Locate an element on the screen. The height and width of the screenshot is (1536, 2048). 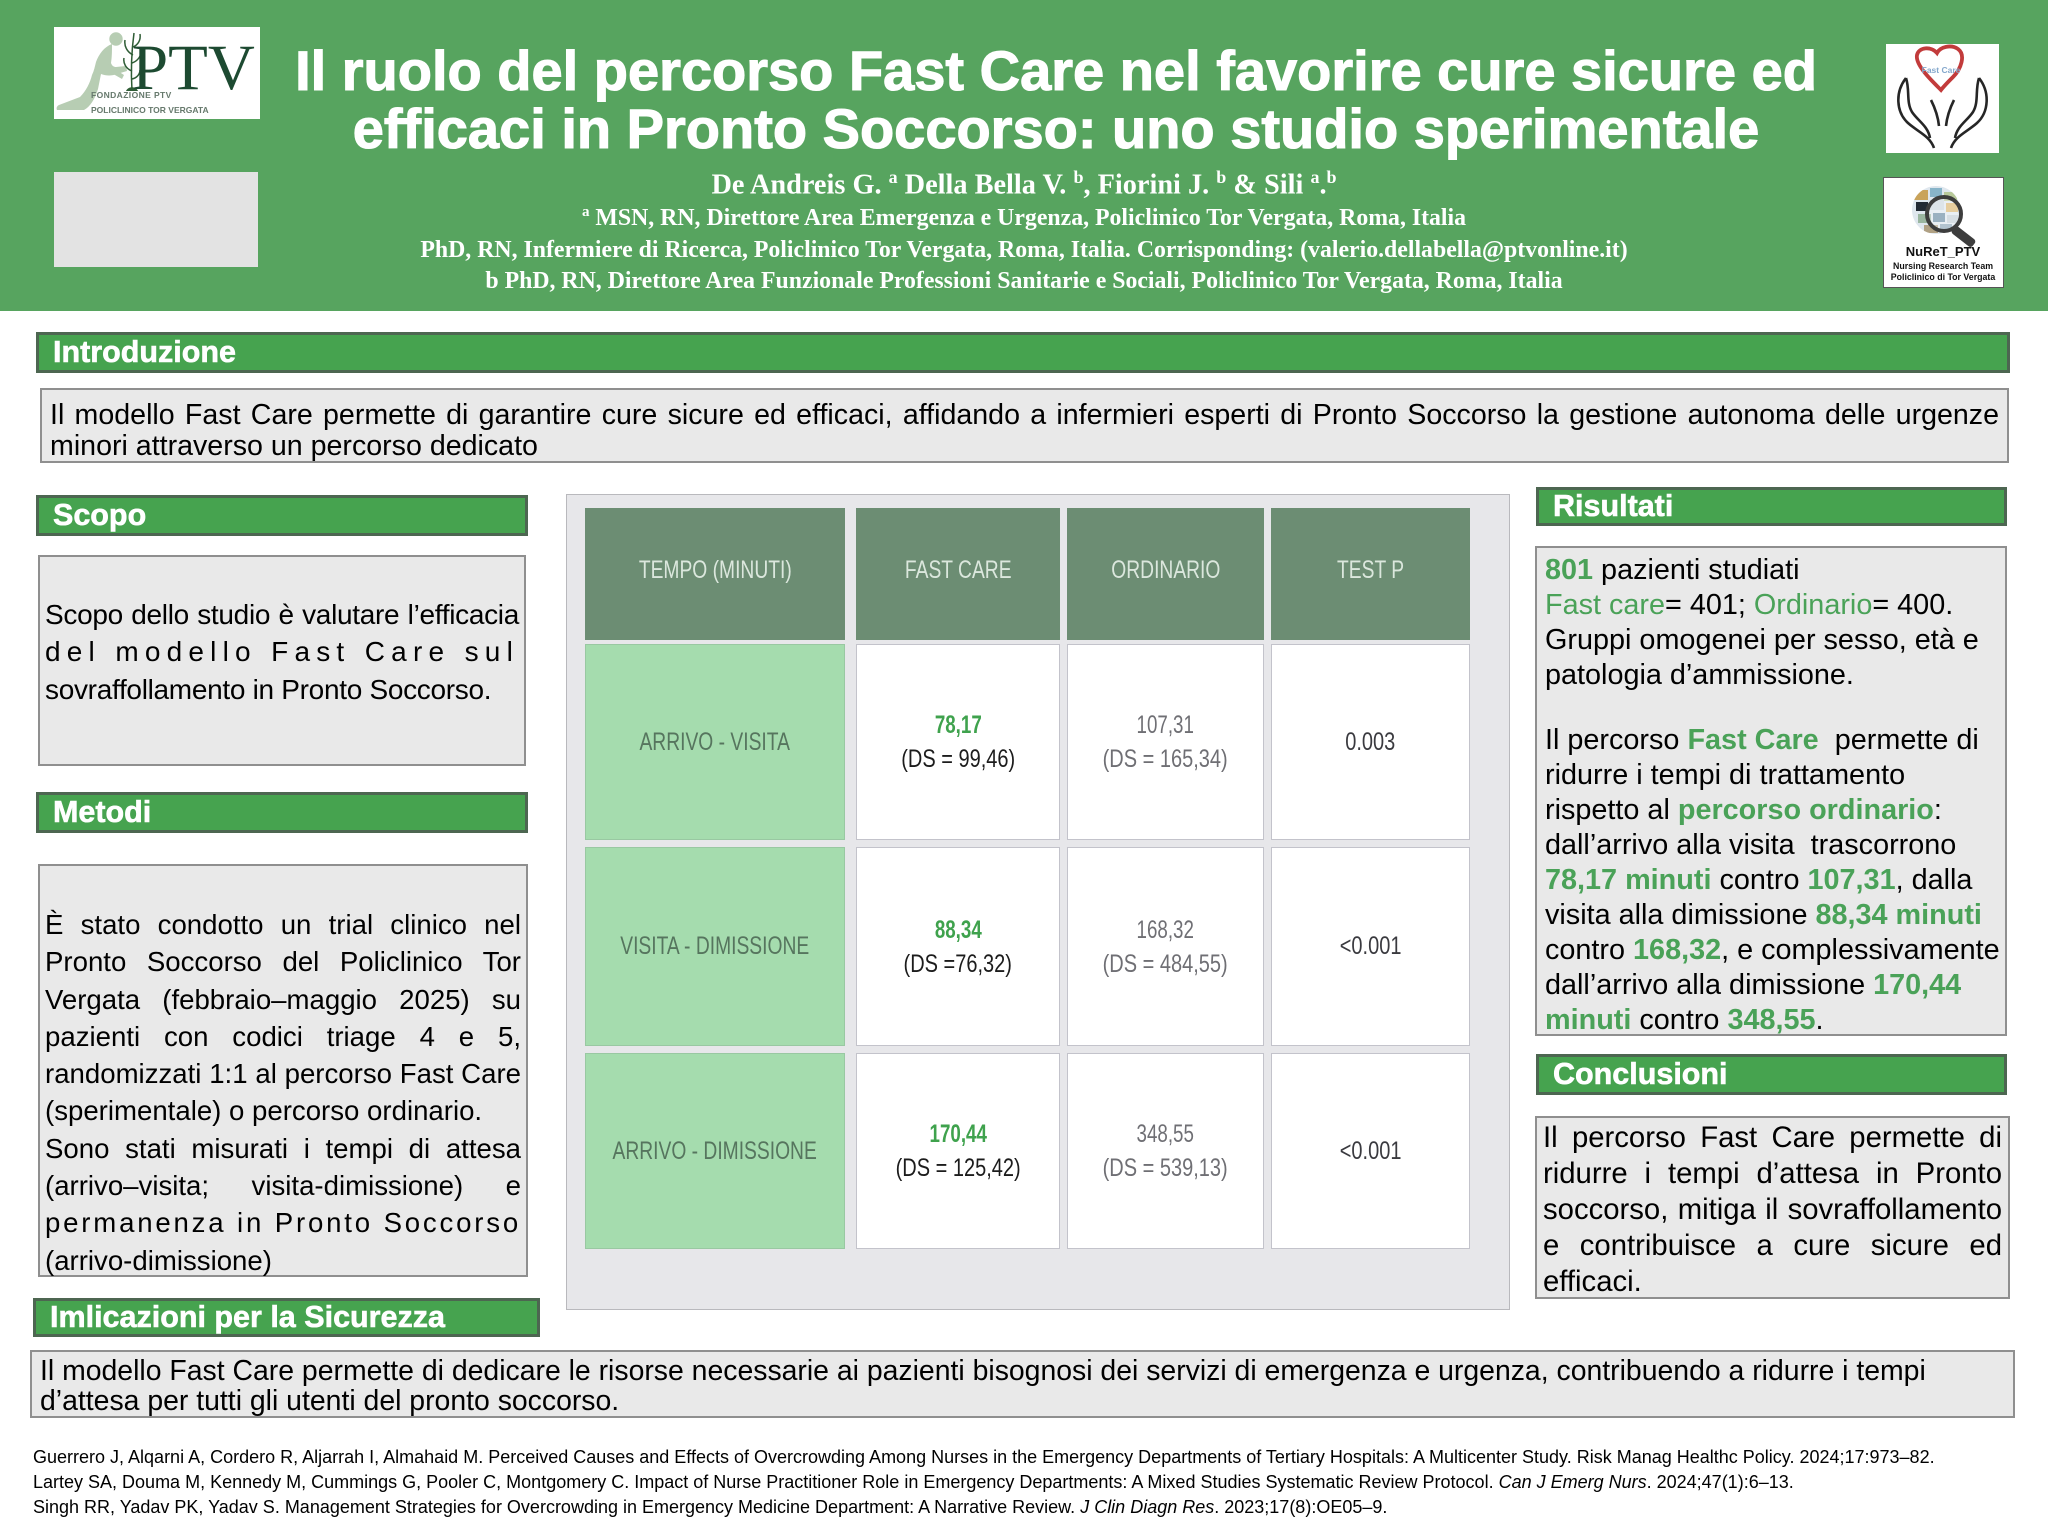
svg-text: FONDAZIONE PTV is located at coordinates (131, 95).